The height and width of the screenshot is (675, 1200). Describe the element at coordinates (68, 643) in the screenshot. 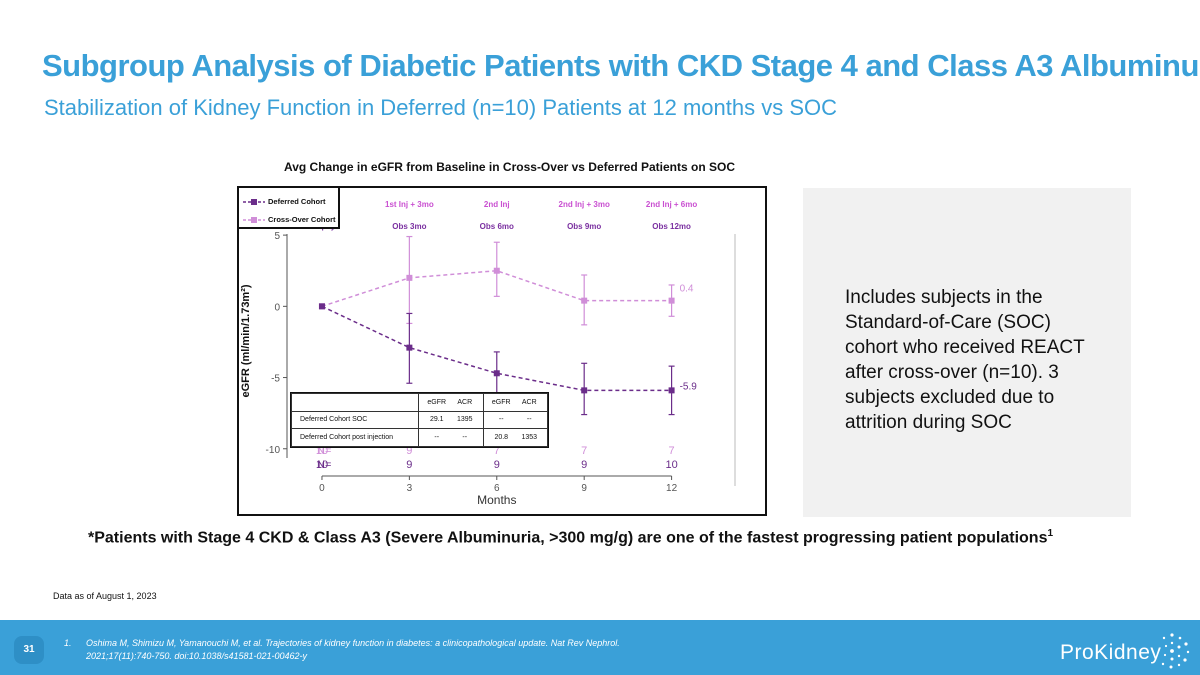

I see `reference-number: 1.` at that location.